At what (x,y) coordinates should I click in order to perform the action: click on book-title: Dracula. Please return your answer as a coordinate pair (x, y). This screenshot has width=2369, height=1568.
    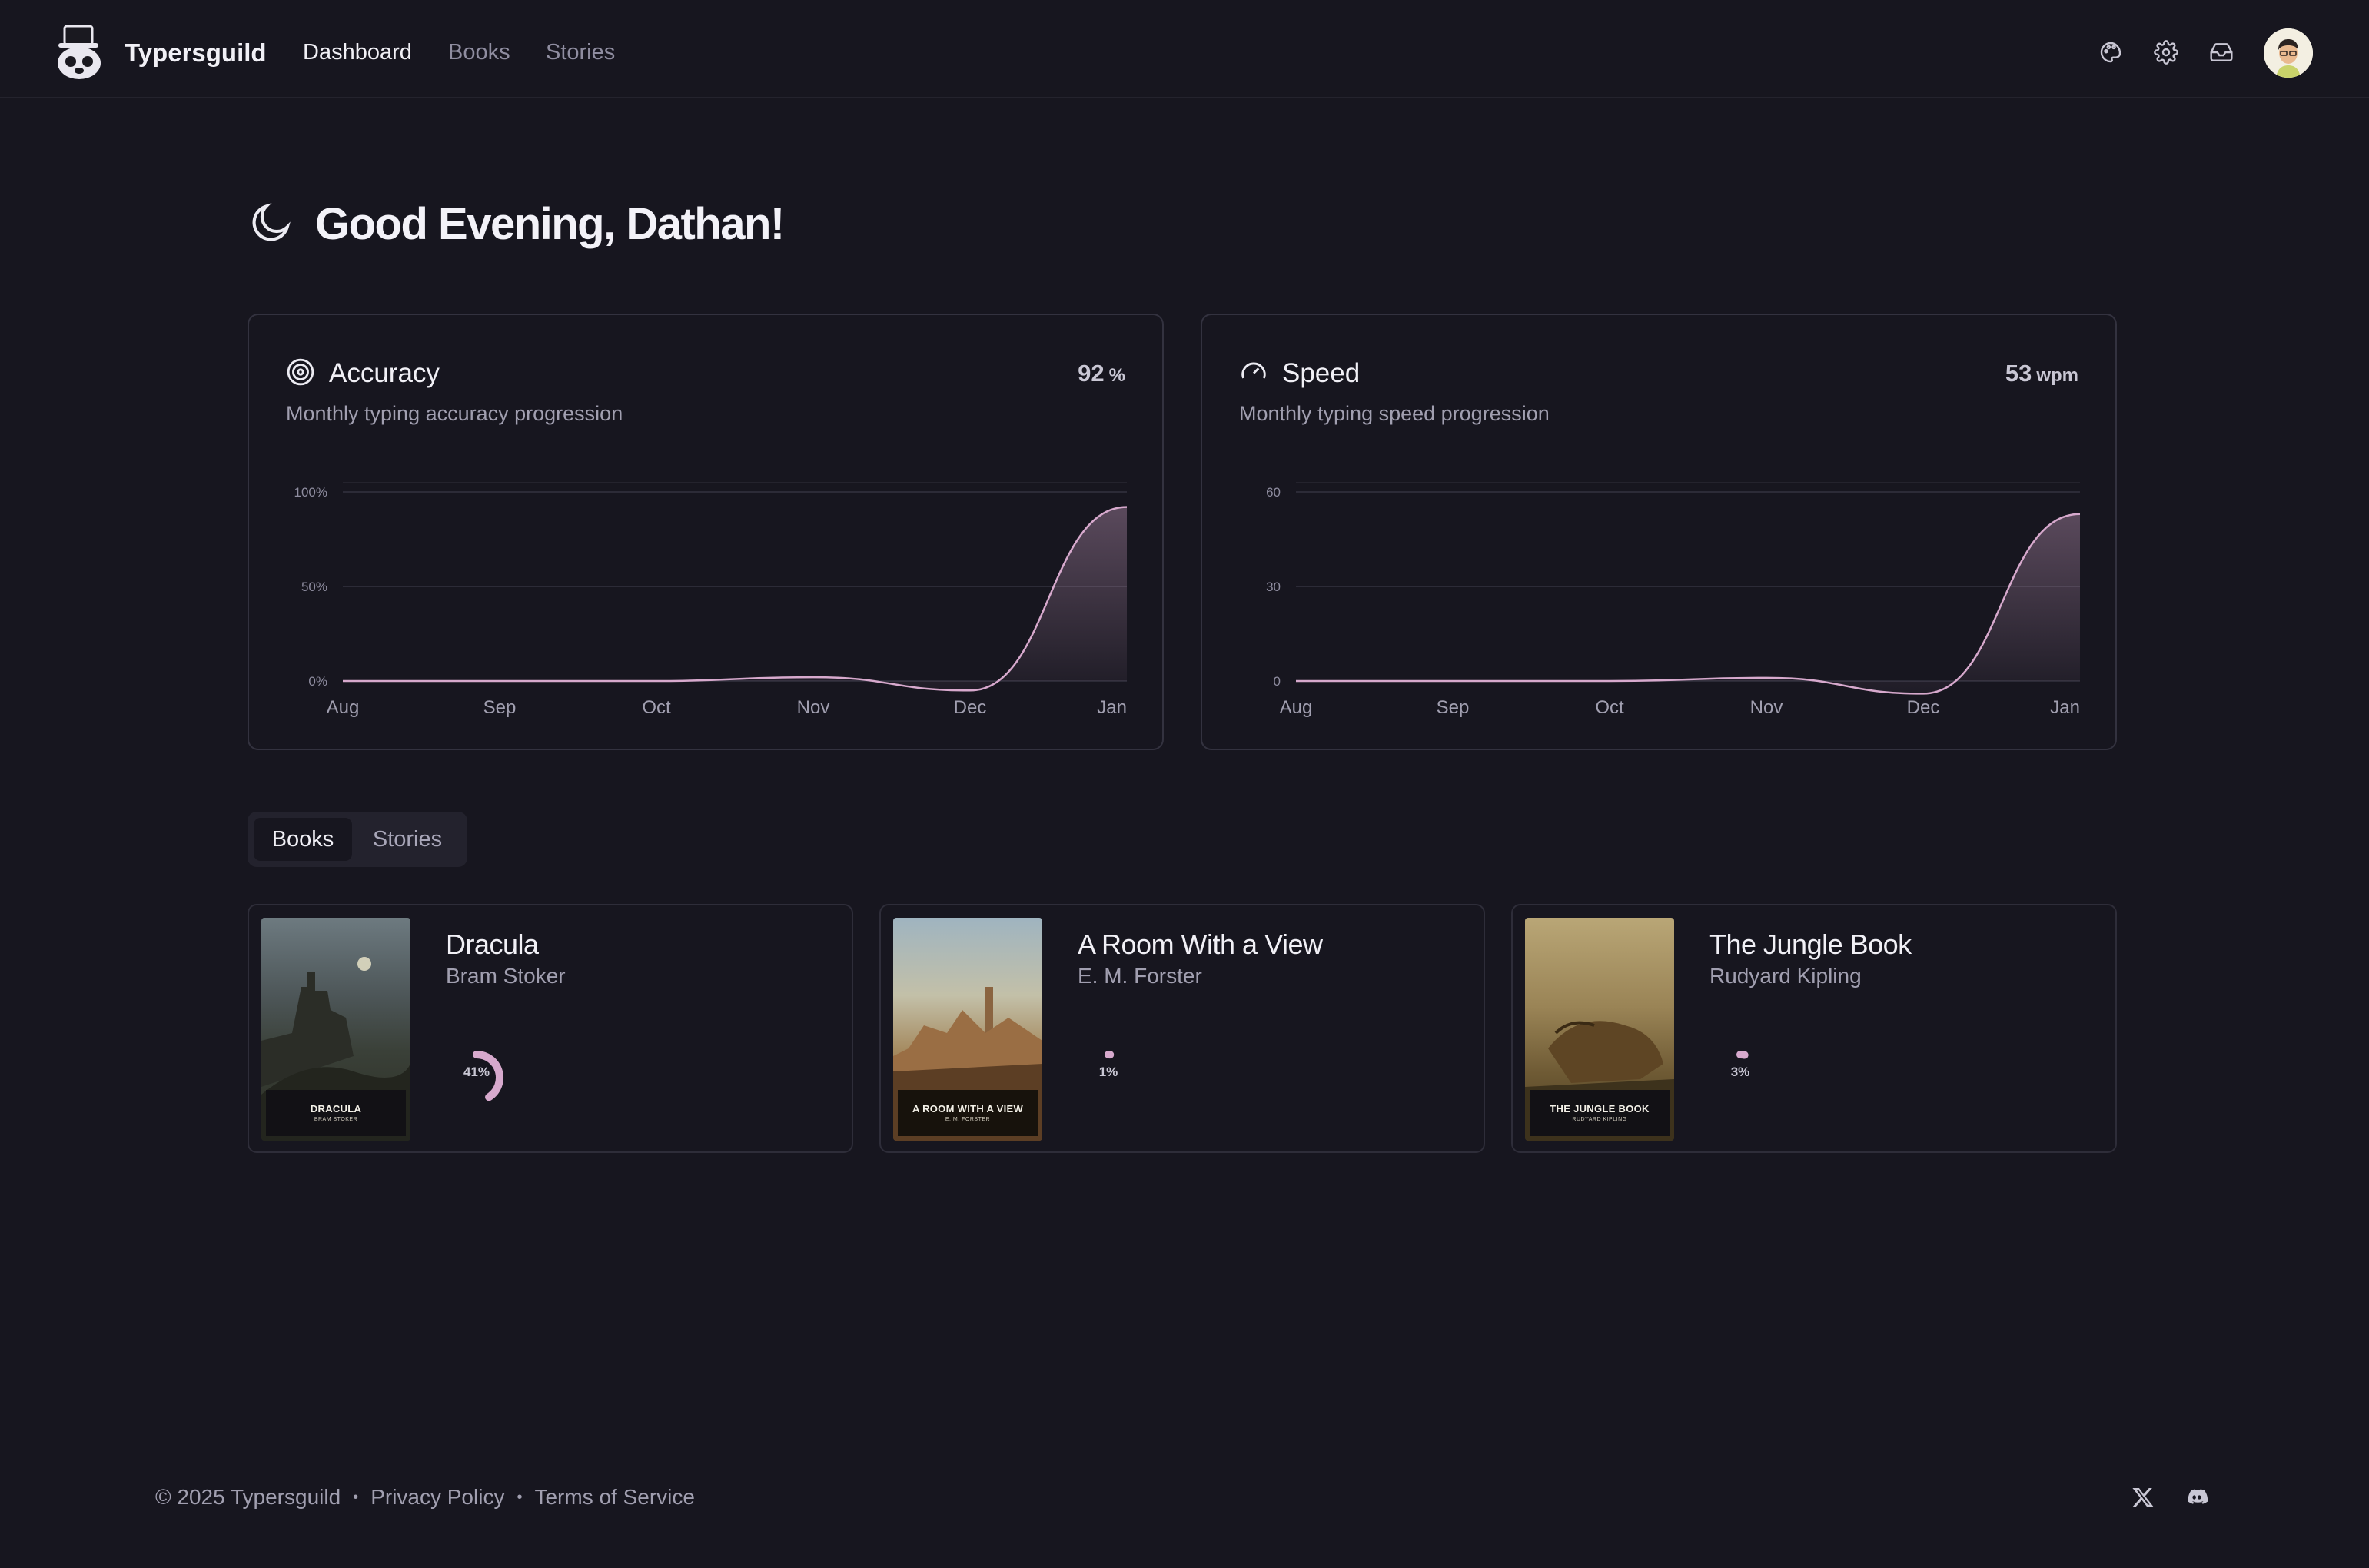
    Looking at the image, I should click on (493, 945).